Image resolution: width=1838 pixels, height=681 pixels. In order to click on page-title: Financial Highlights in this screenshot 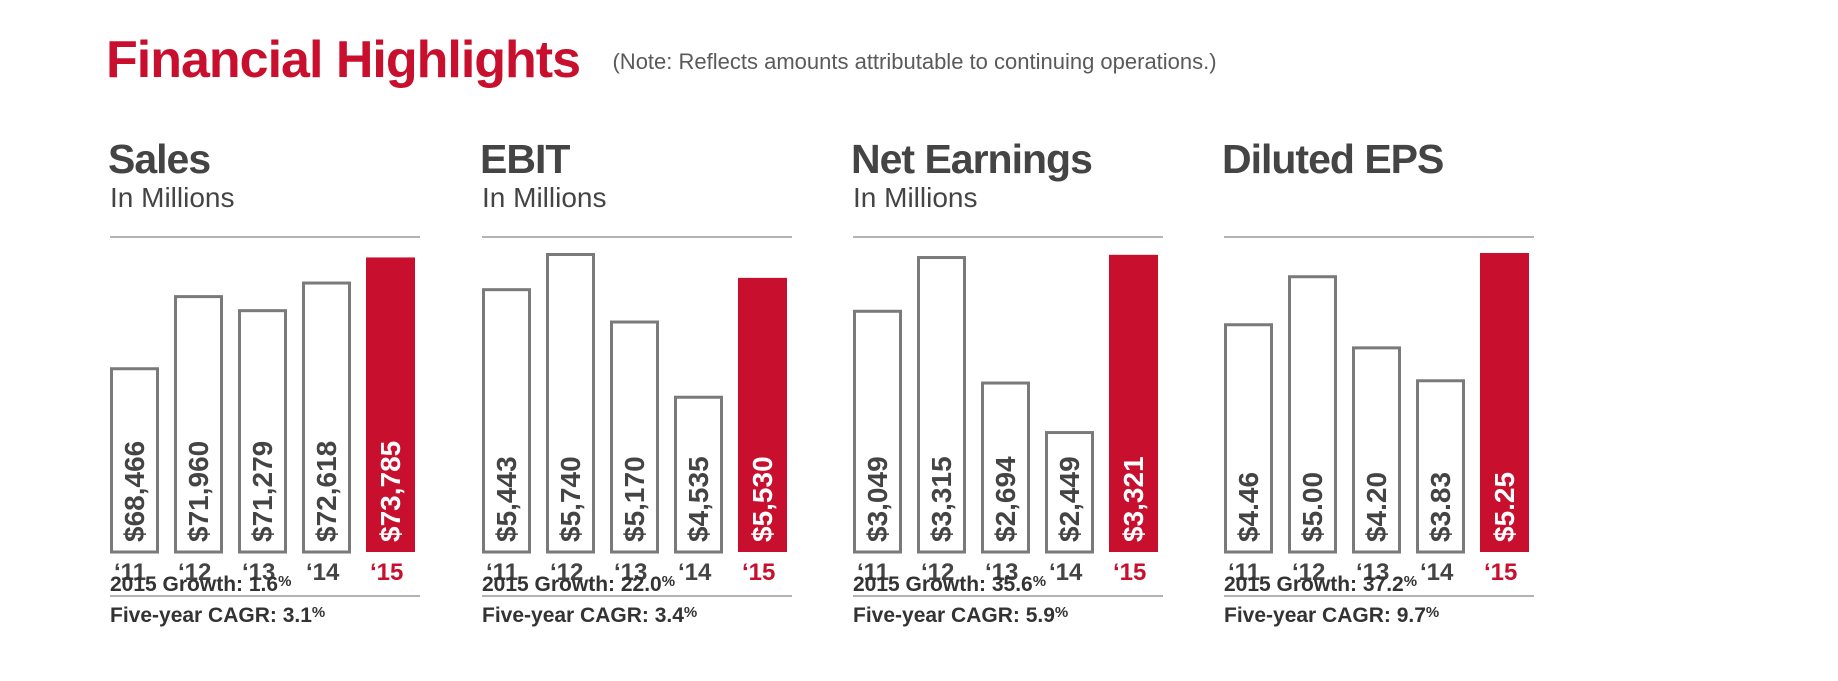, I will do `click(343, 60)`.